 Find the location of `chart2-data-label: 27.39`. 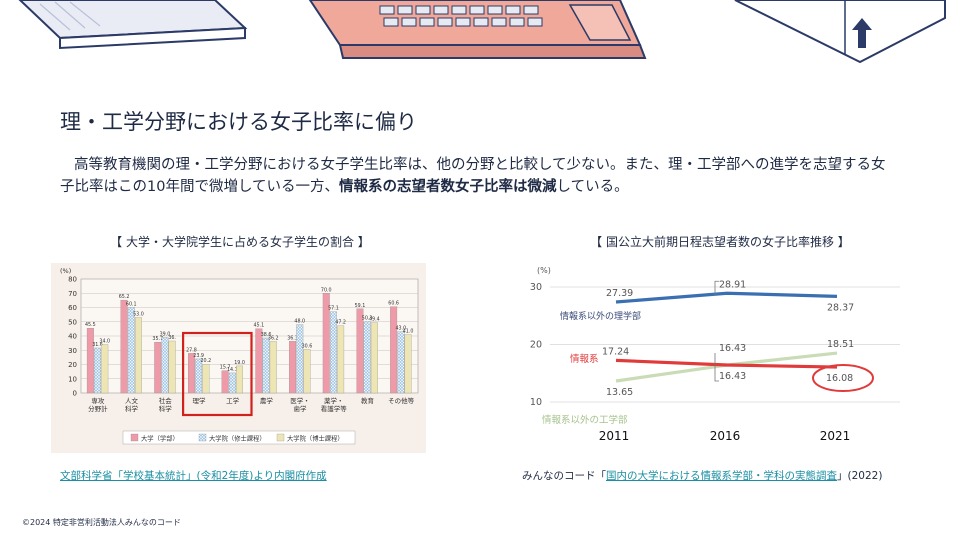

chart2-data-label: 27.39 is located at coordinates (619, 293).